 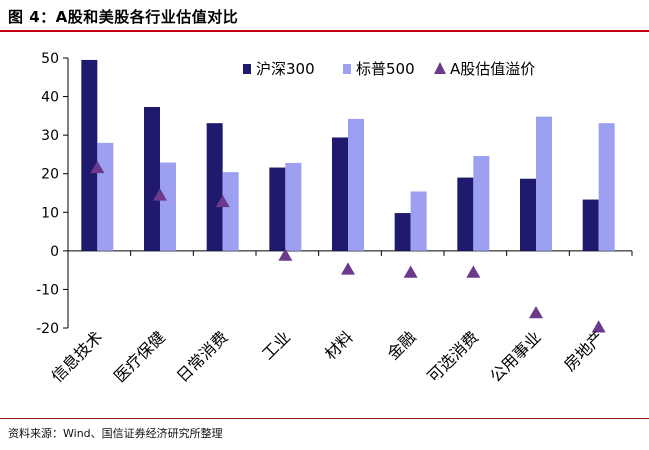 What do you see at coordinates (54, 252) in the screenshot?
I see `y-tick-label: 0` at bounding box center [54, 252].